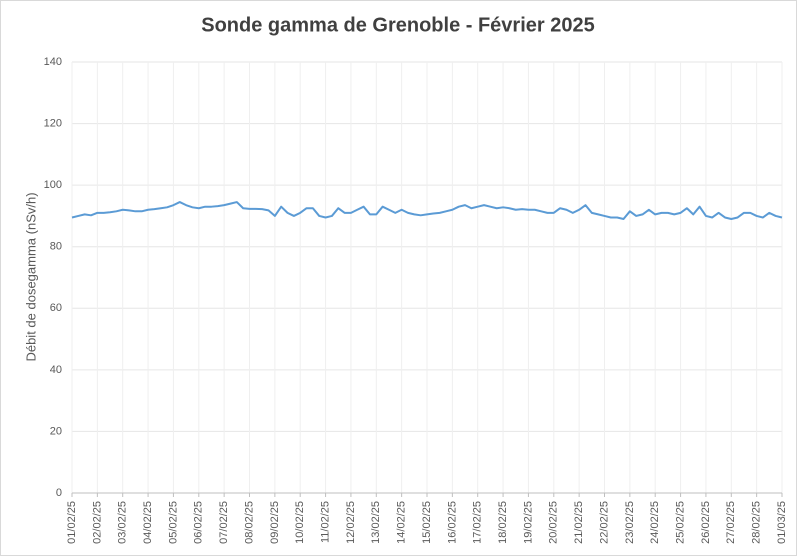 This screenshot has width=797, height=556. I want to click on data-line, so click(427, 211).